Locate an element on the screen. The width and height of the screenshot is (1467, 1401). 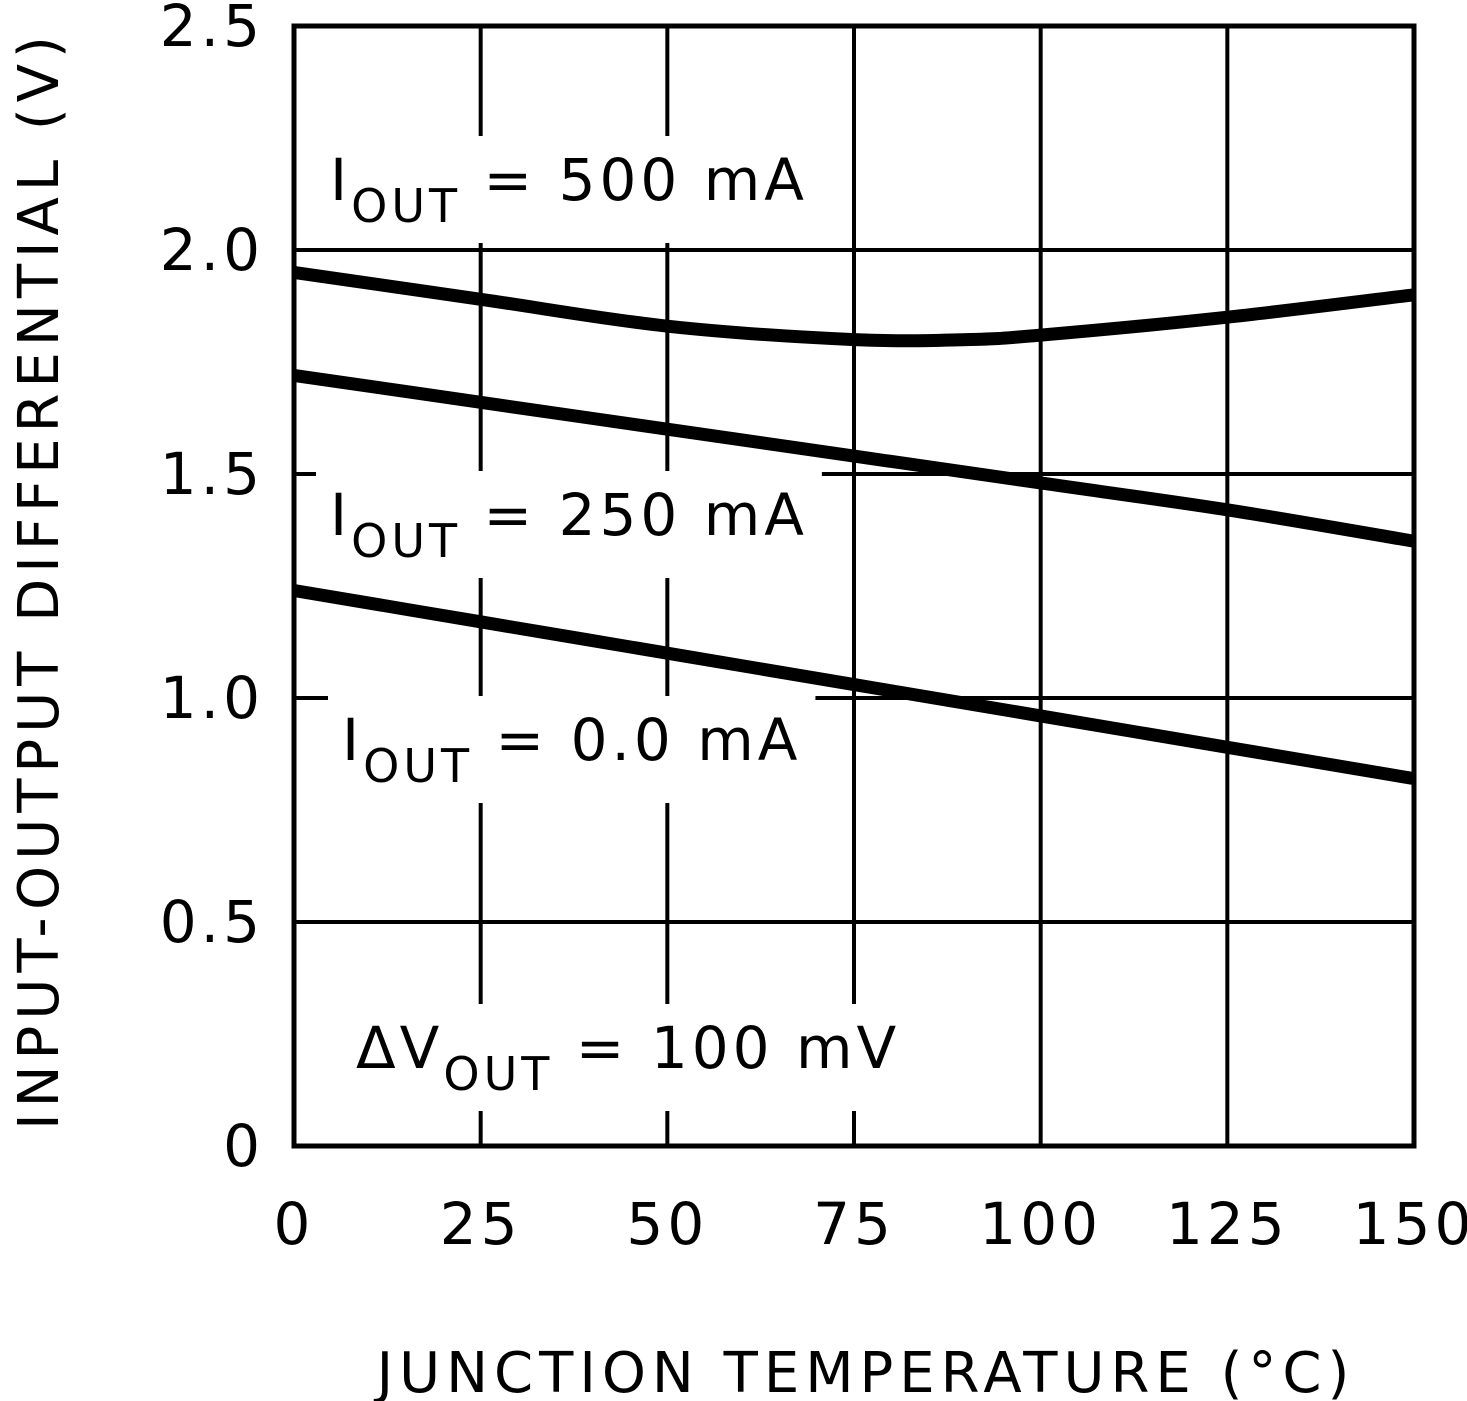
y-tick-label: 0 is located at coordinates (243, 1146).